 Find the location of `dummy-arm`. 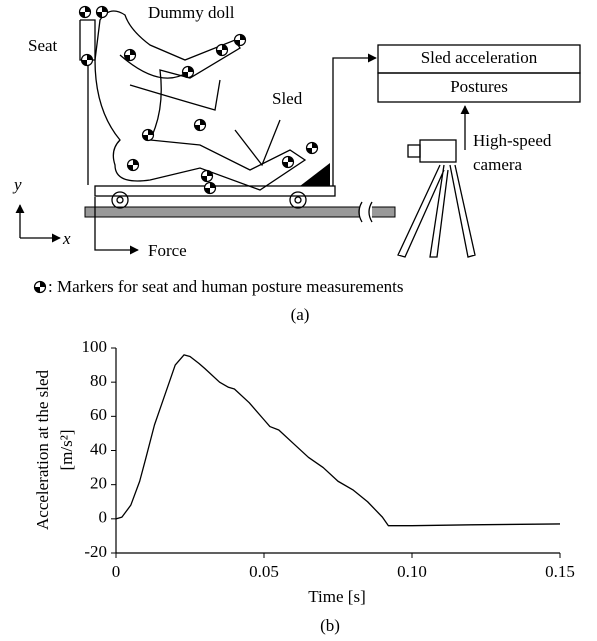

dummy-arm is located at coordinates (170, 82).